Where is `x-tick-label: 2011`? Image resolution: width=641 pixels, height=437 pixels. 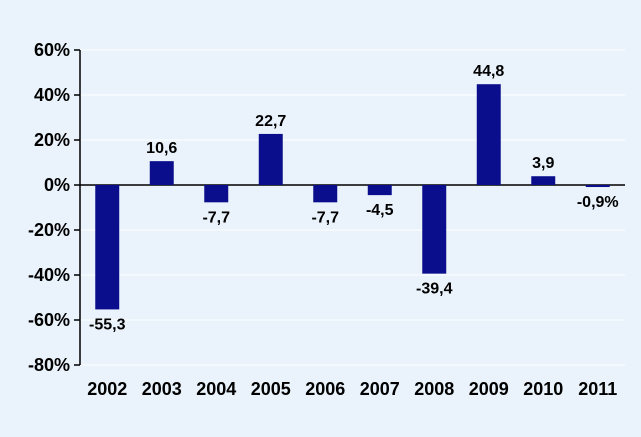 x-tick-label: 2011 is located at coordinates (597, 389).